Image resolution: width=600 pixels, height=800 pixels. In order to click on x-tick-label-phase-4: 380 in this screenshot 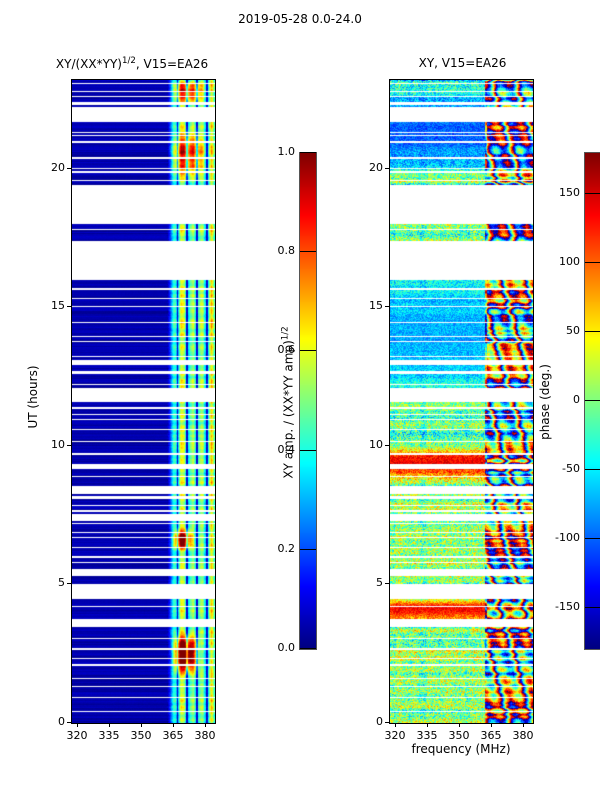, I will do `click(523, 735)`.